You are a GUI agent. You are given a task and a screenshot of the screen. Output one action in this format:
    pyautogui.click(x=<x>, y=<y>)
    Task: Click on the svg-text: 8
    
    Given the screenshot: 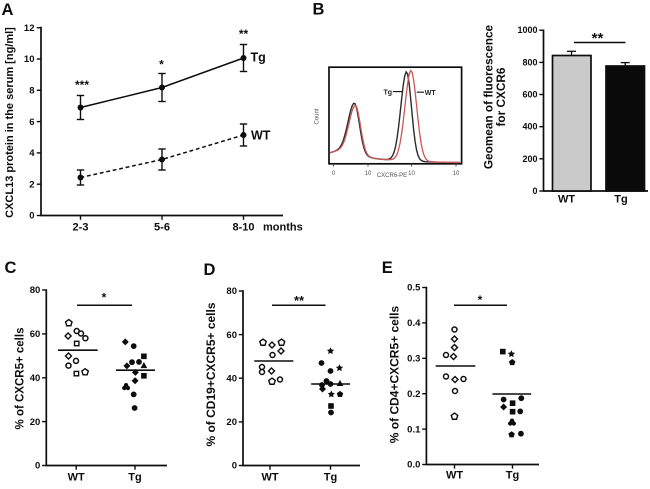 What is the action you would take?
    pyautogui.click(x=31, y=91)
    